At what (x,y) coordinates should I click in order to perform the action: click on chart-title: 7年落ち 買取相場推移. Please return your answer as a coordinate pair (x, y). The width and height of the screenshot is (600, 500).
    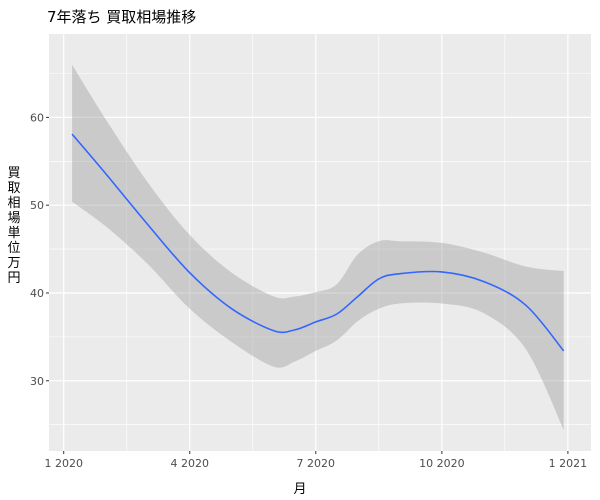
    Looking at the image, I should click on (122, 17).